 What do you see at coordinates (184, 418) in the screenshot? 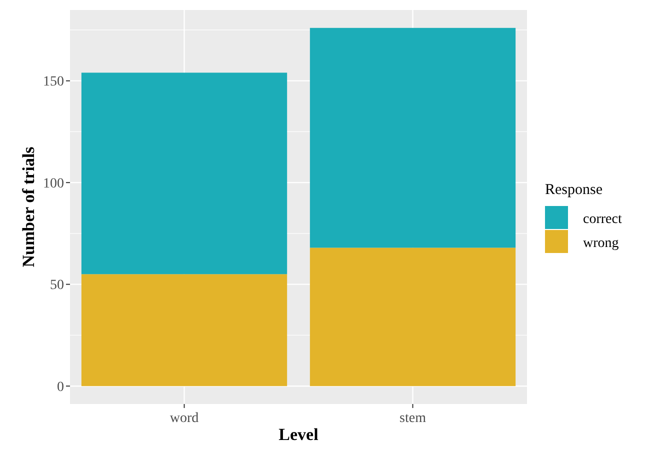
I see `x-tick-label: word` at bounding box center [184, 418].